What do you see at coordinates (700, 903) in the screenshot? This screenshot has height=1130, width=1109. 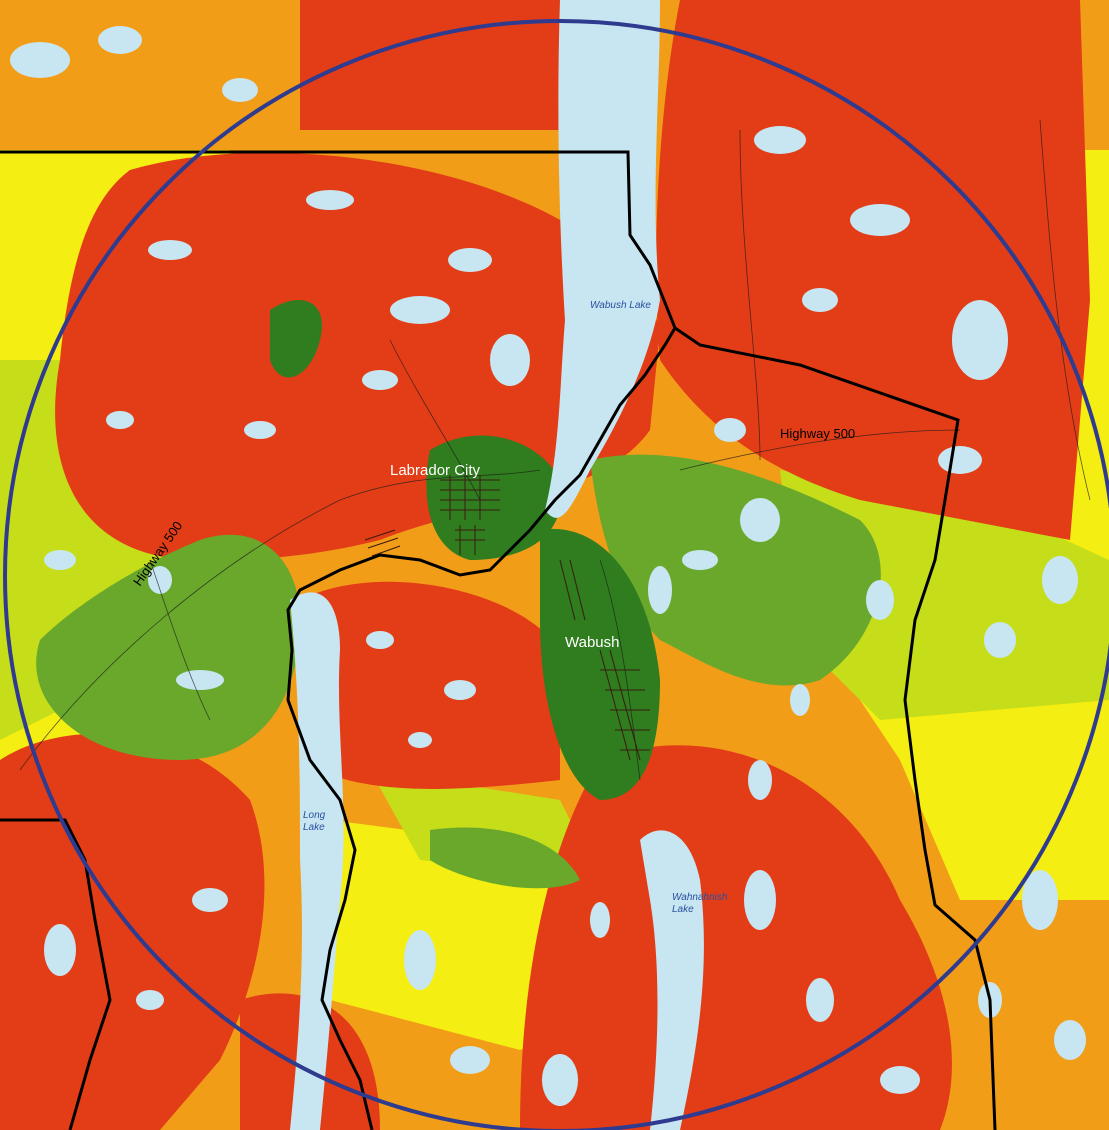 I see `wahnahnish-lake-label: Wahnahnish Lake` at bounding box center [700, 903].